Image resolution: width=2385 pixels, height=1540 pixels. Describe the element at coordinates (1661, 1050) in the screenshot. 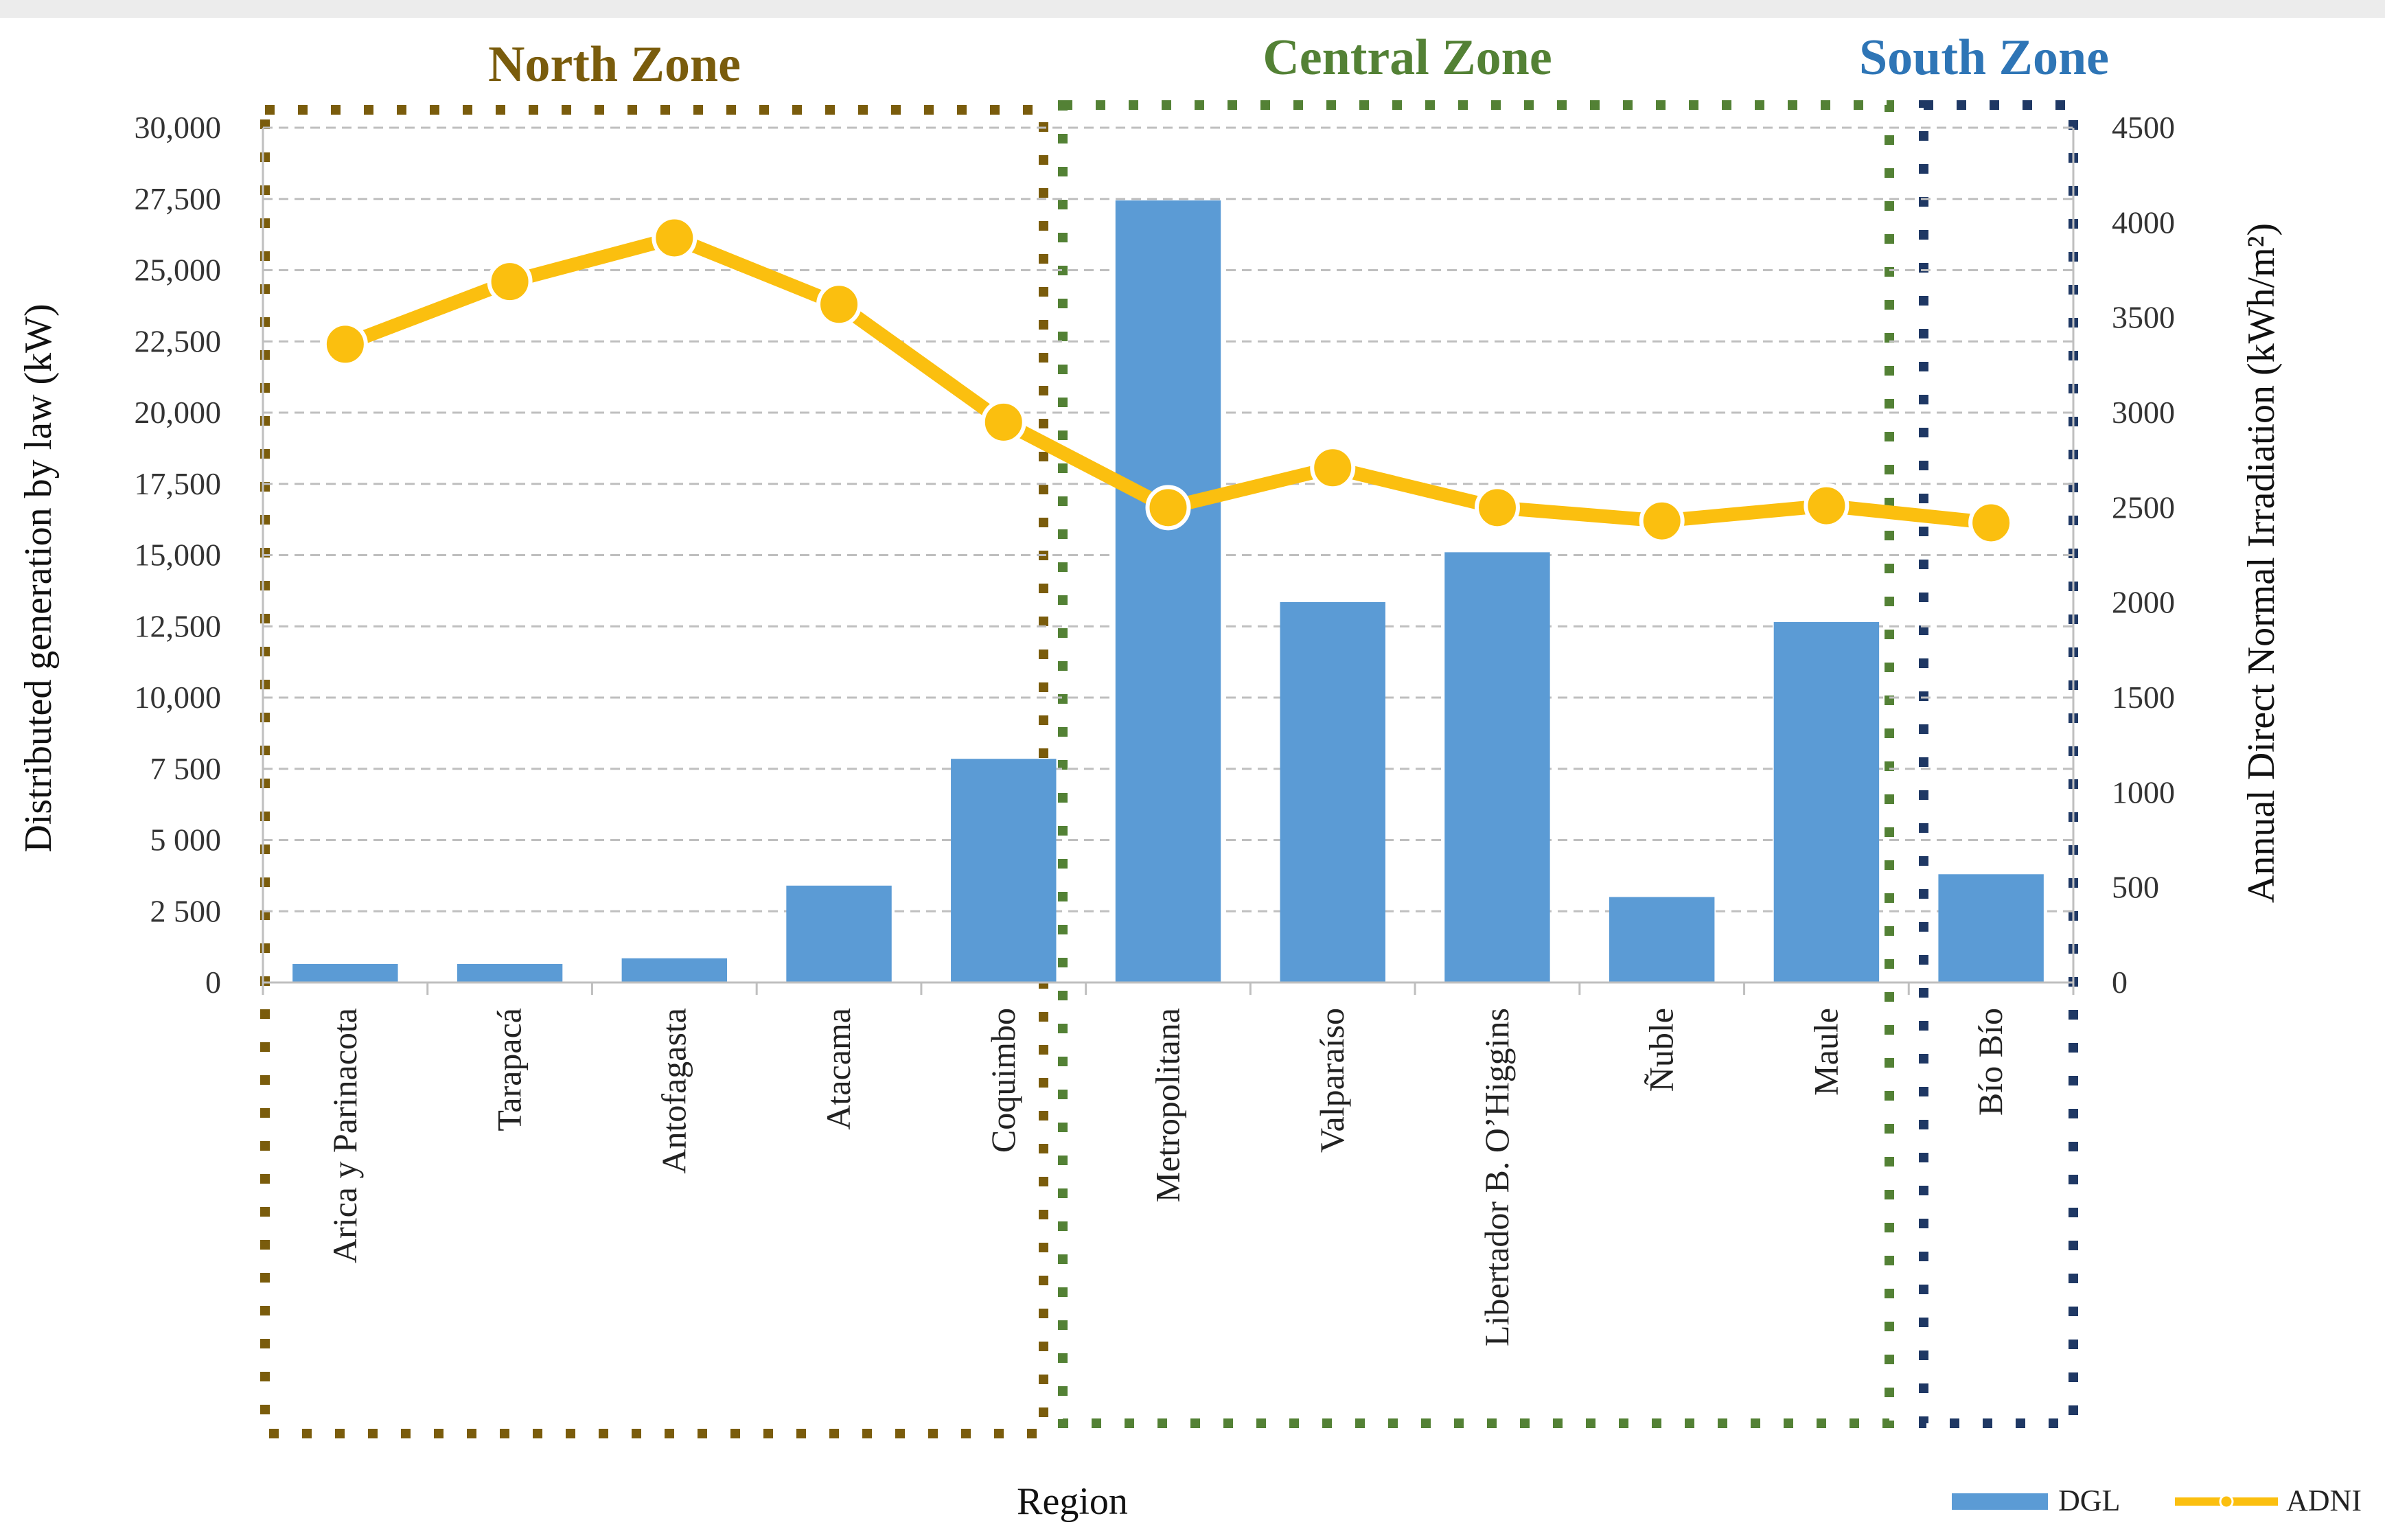

I see `x-tick-label: Ñuble` at that location.